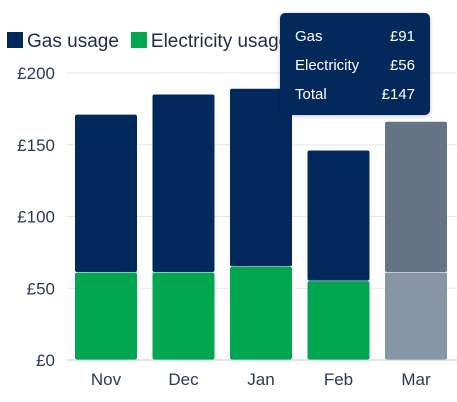 The image size is (457, 402). Describe the element at coordinates (355, 36) in the screenshot. I see `tooltip-row-gas: Gas £91` at that location.